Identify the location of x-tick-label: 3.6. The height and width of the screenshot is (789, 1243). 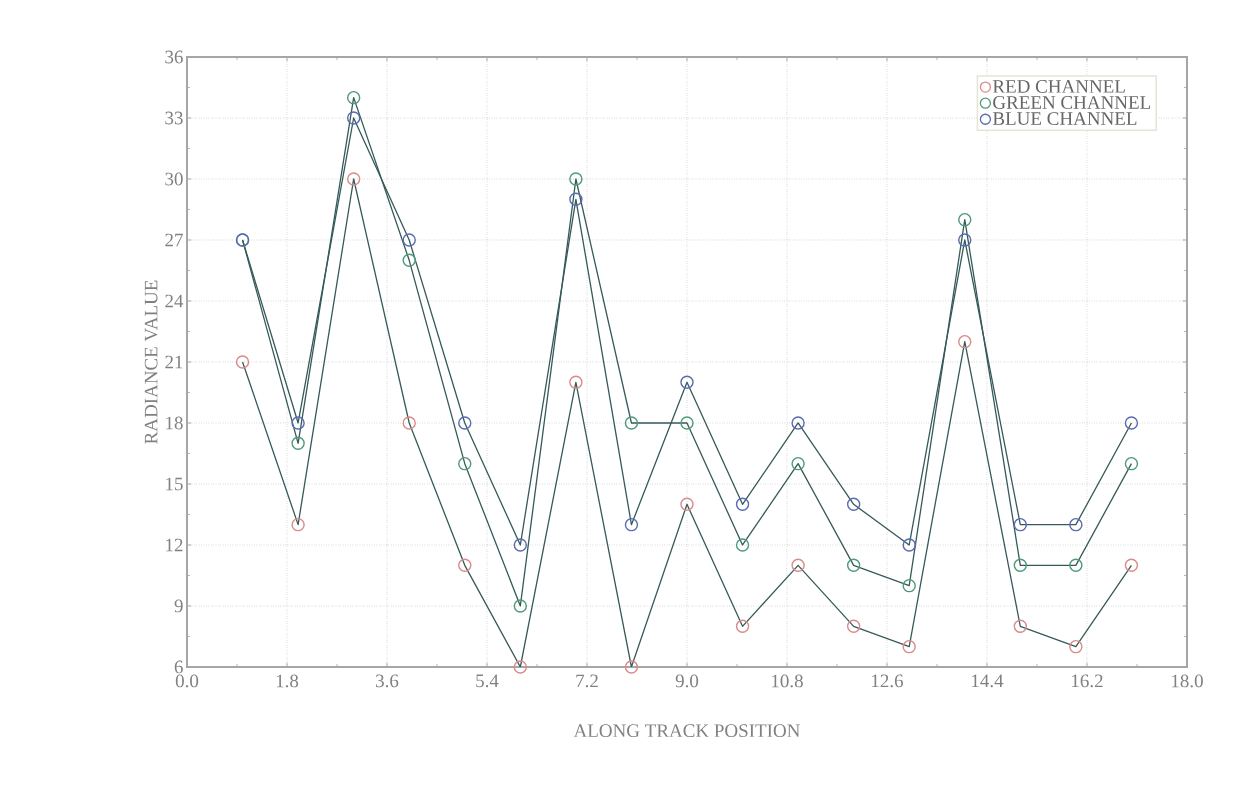
(387, 681).